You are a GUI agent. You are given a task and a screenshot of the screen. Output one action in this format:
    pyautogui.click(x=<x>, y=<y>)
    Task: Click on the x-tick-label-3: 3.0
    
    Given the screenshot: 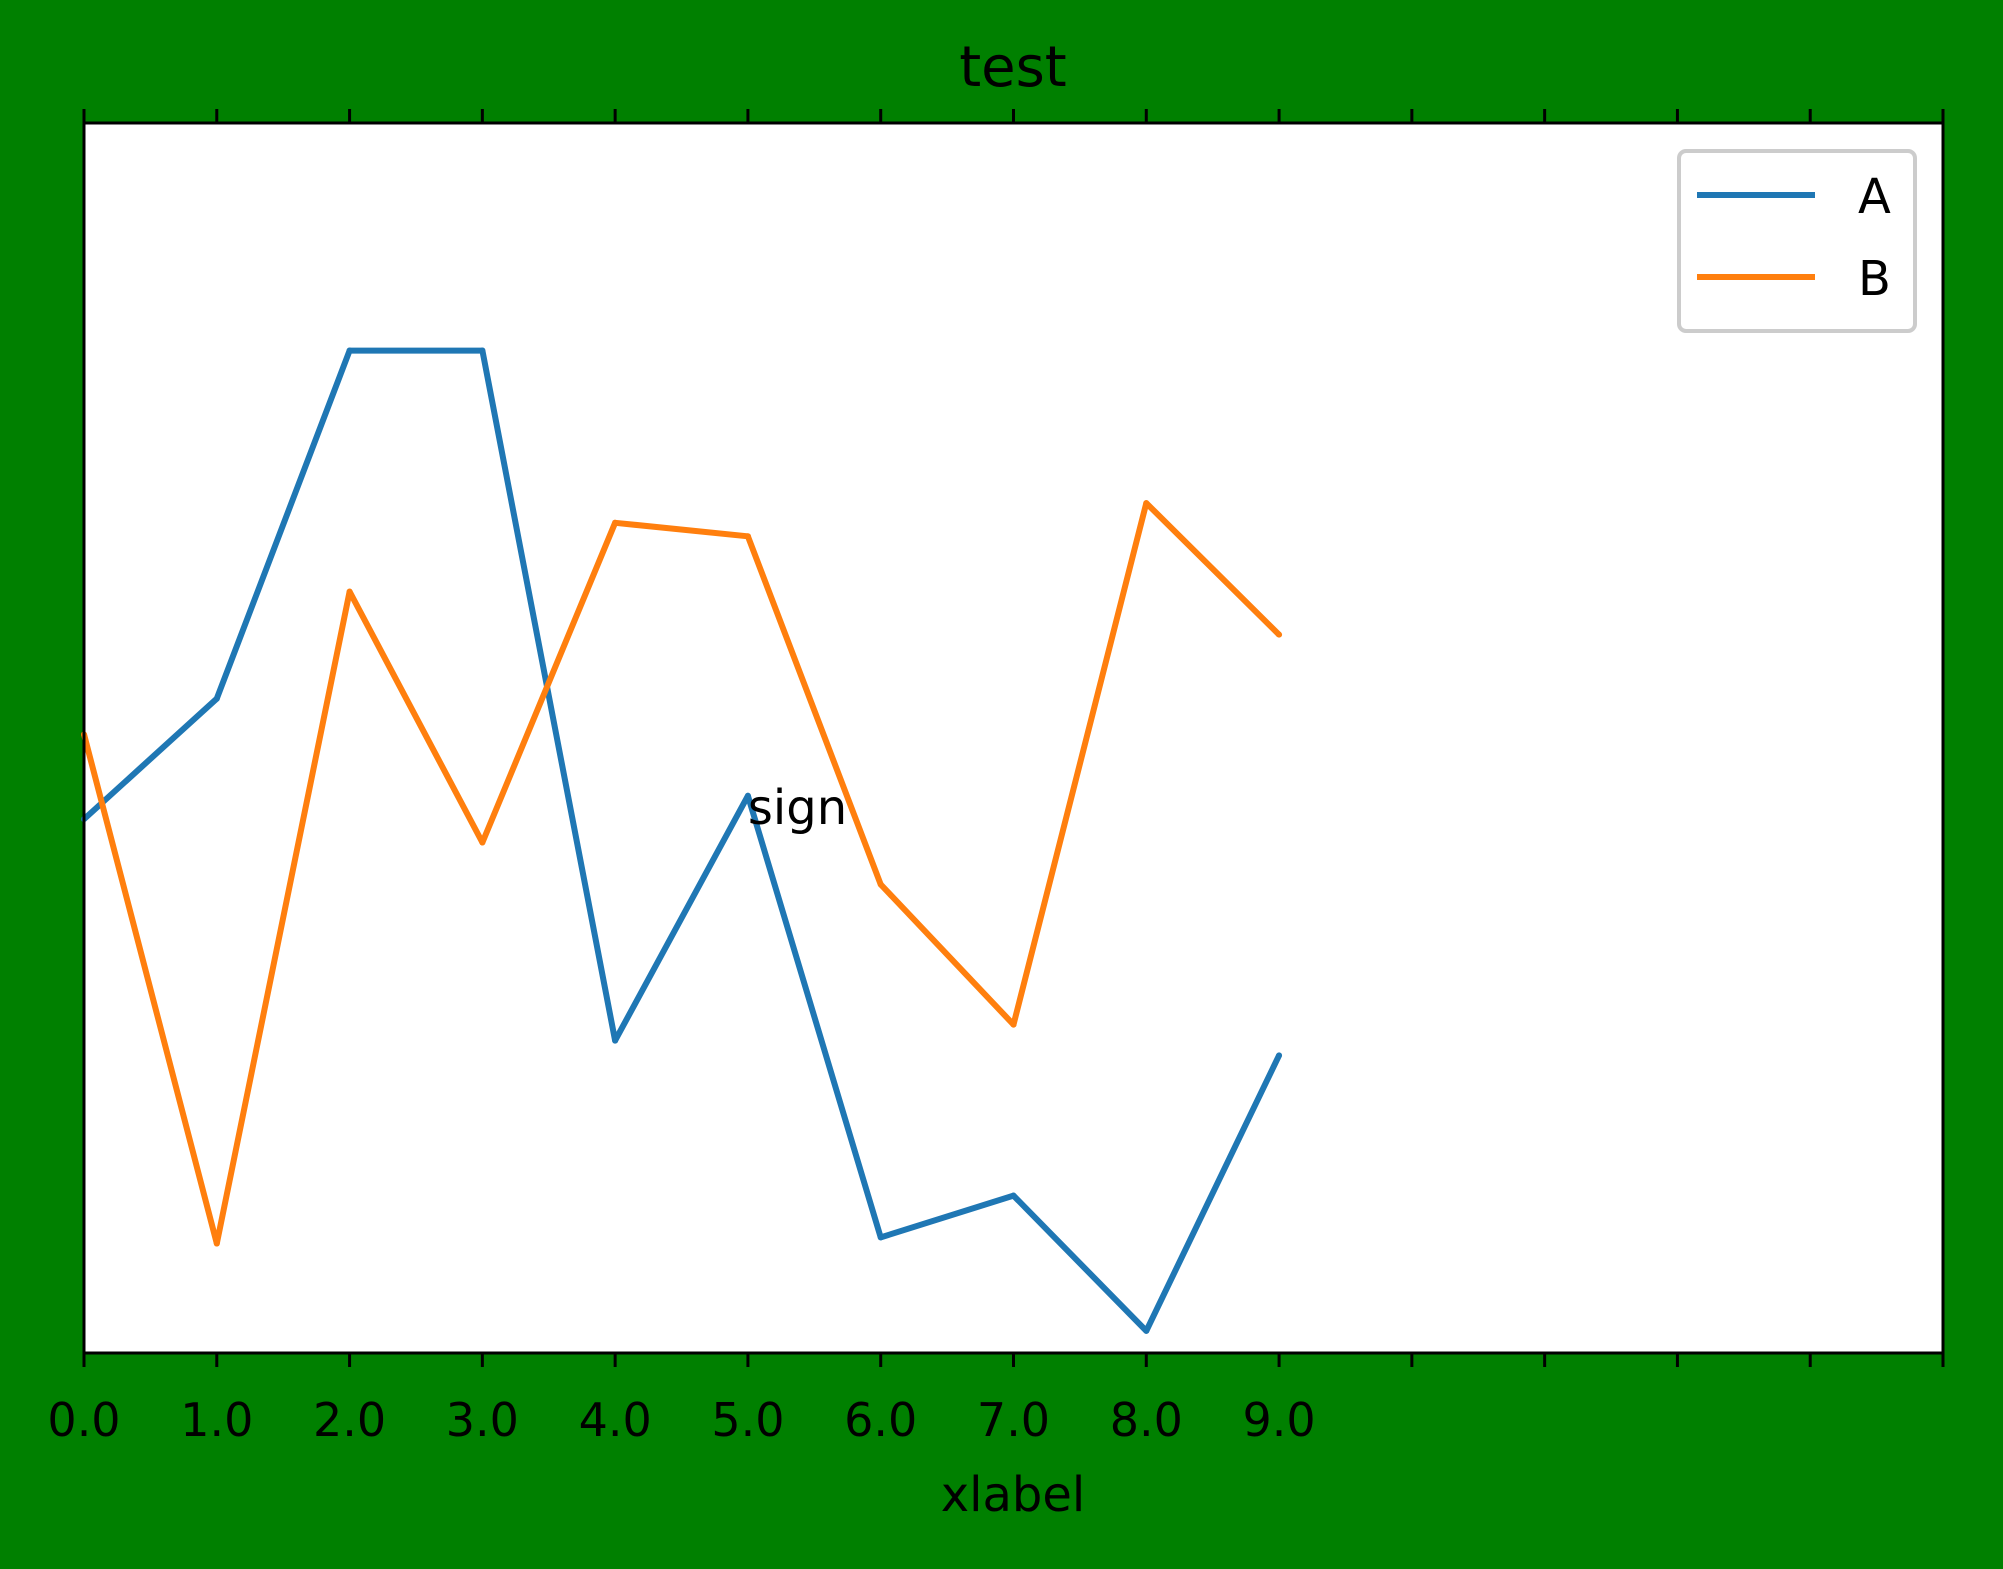 What is the action you would take?
    pyautogui.click(x=482, y=1420)
    